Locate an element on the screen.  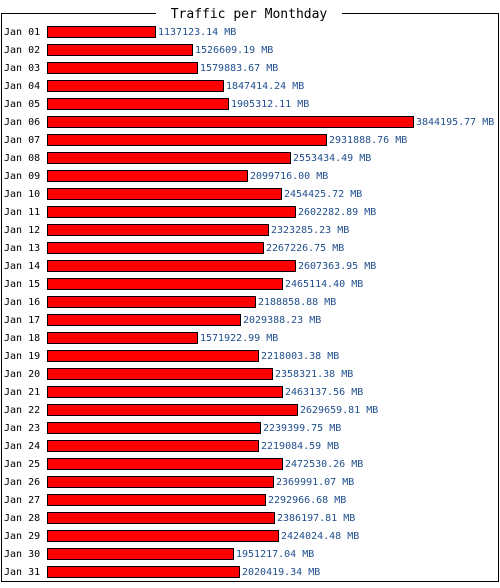
chart-row: Jan 07 2931888.76 MB is located at coordinates (205, 140).